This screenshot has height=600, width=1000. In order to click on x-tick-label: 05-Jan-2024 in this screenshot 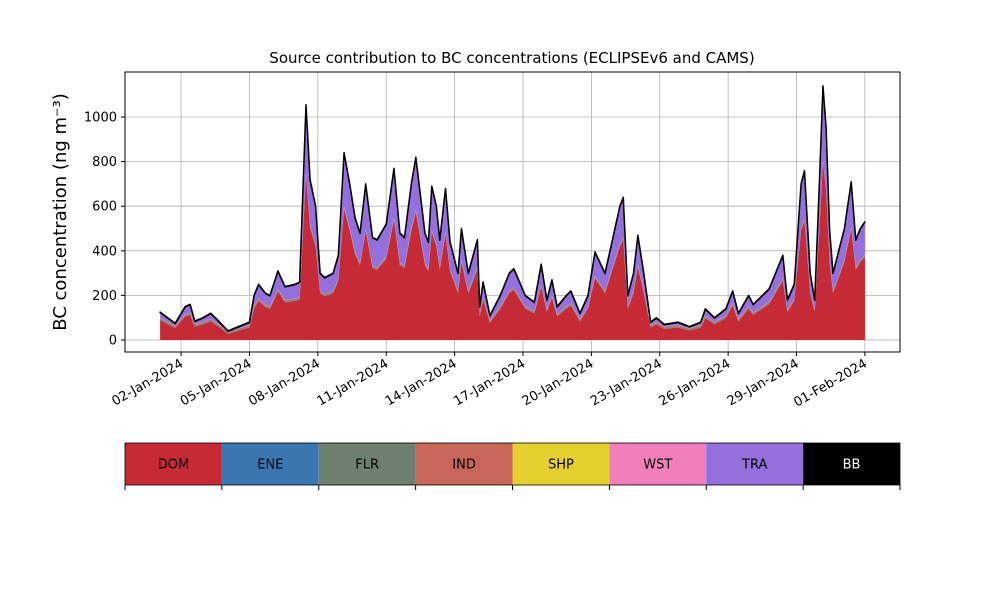, I will do `click(216, 382)`.